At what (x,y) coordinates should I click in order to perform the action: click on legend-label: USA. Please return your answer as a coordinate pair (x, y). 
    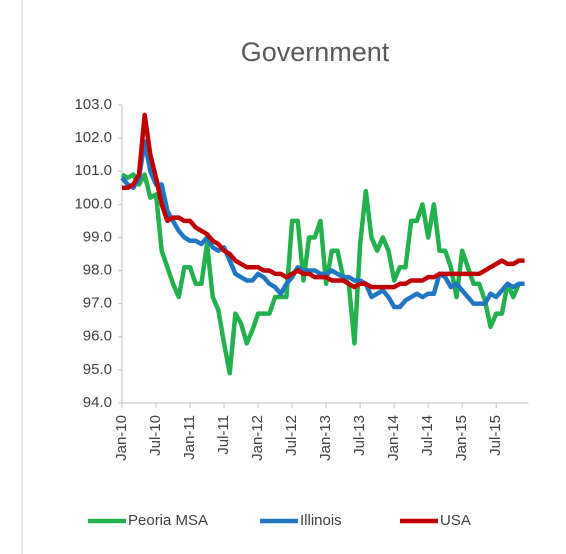
    Looking at the image, I should click on (455, 520).